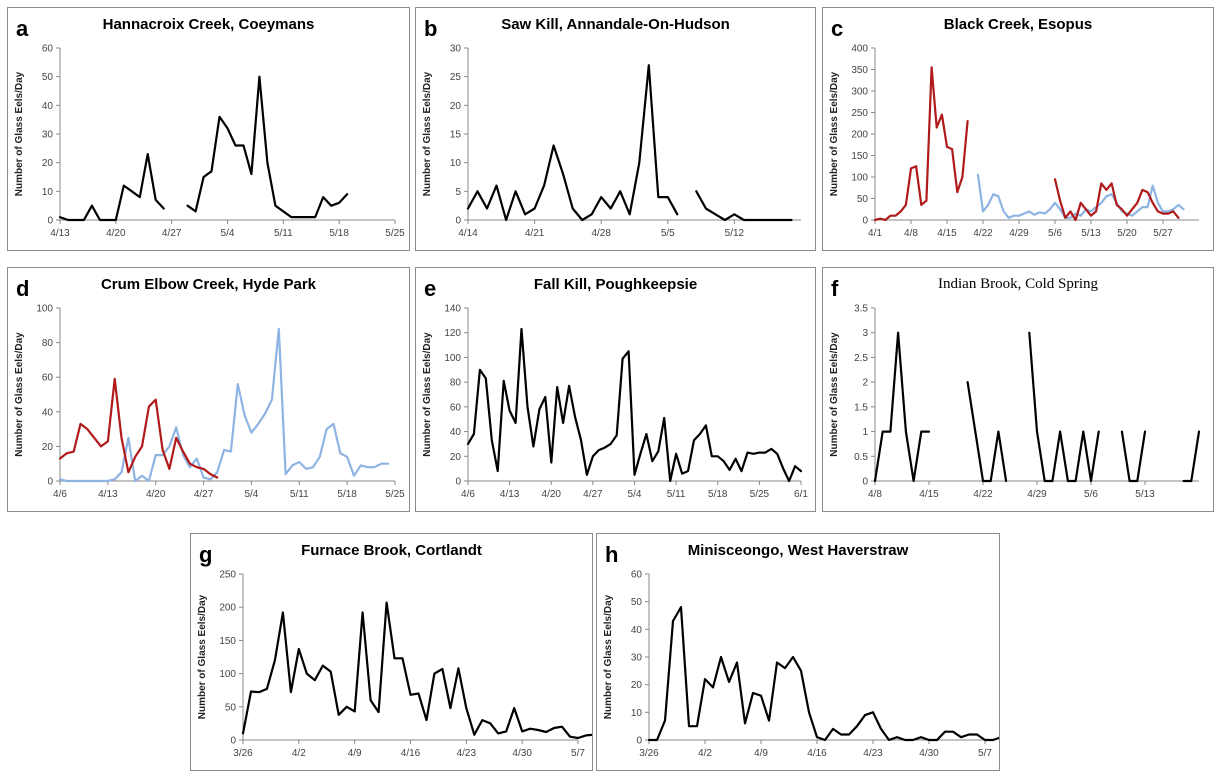 The width and height of the screenshot is (1220, 776). What do you see at coordinates (985, 753) in the screenshot?
I see `x-tick-label: 5/7` at bounding box center [985, 753].